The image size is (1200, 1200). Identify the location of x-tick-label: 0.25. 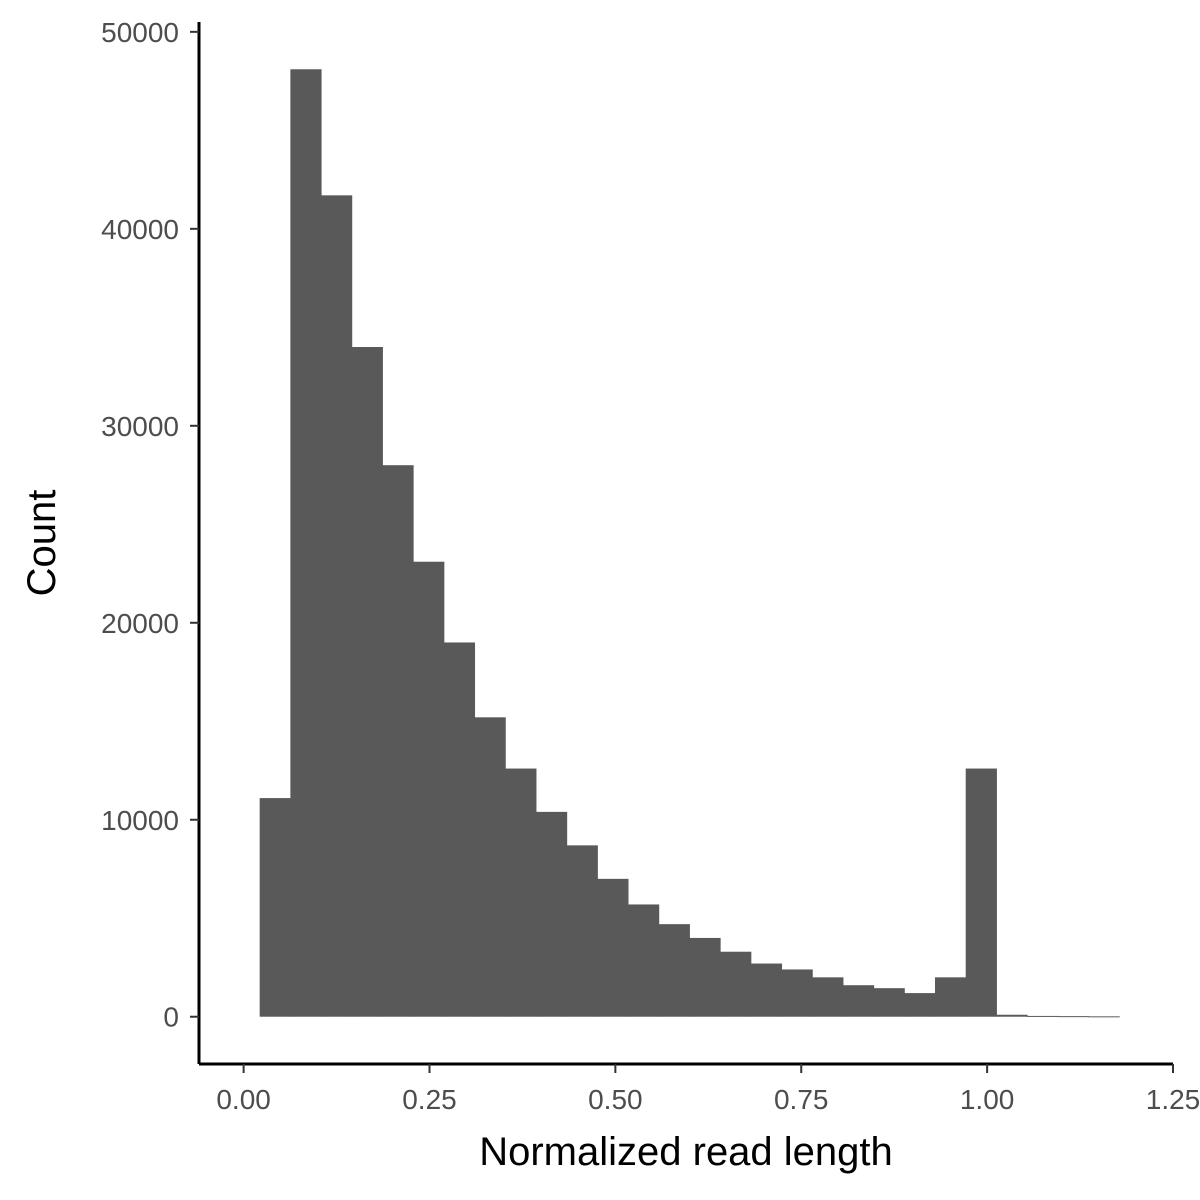
(429, 1099).